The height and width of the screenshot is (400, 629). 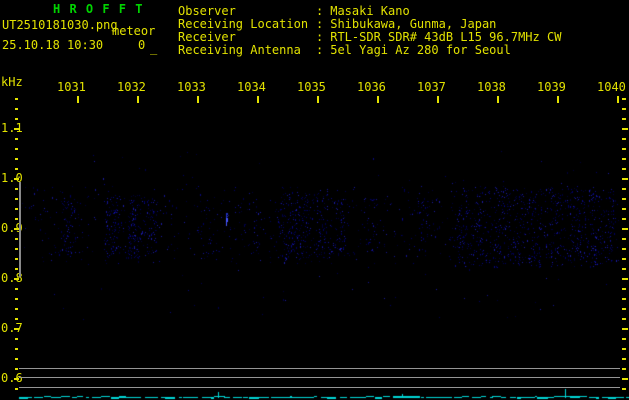 I want to click on info-value: Masaki Kano, so click(x=370, y=11).